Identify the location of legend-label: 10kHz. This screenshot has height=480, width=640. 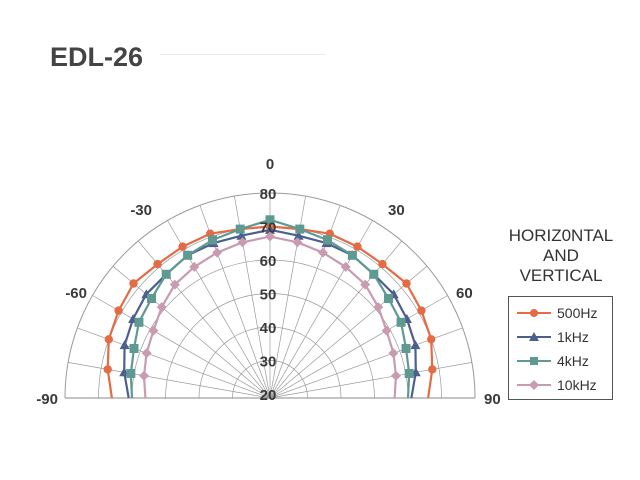
(577, 385).